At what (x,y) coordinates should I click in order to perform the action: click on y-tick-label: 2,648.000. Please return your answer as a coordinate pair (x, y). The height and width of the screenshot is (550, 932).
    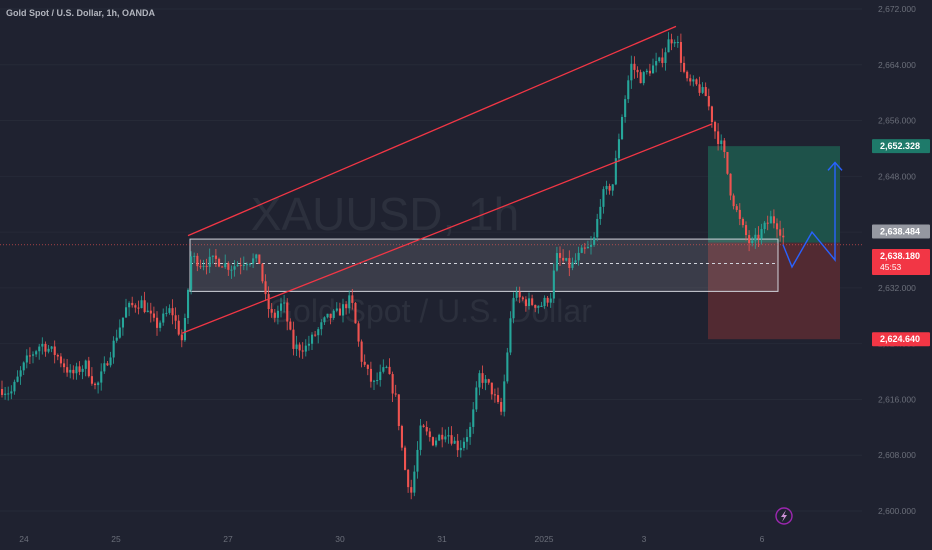
    Looking at the image, I should click on (897, 176).